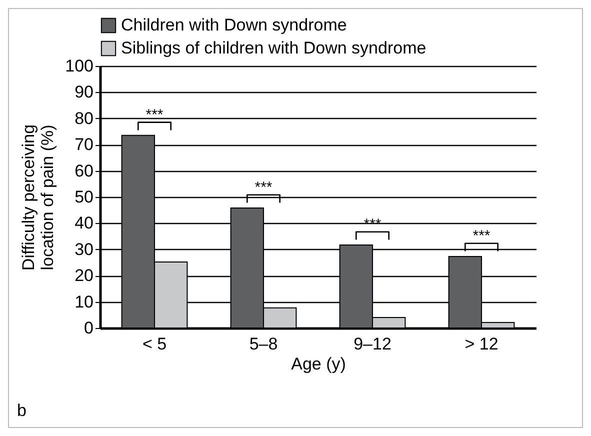 The width and height of the screenshot is (591, 436). I want to click on legend-label: Children with Down syndrome, so click(234, 25).